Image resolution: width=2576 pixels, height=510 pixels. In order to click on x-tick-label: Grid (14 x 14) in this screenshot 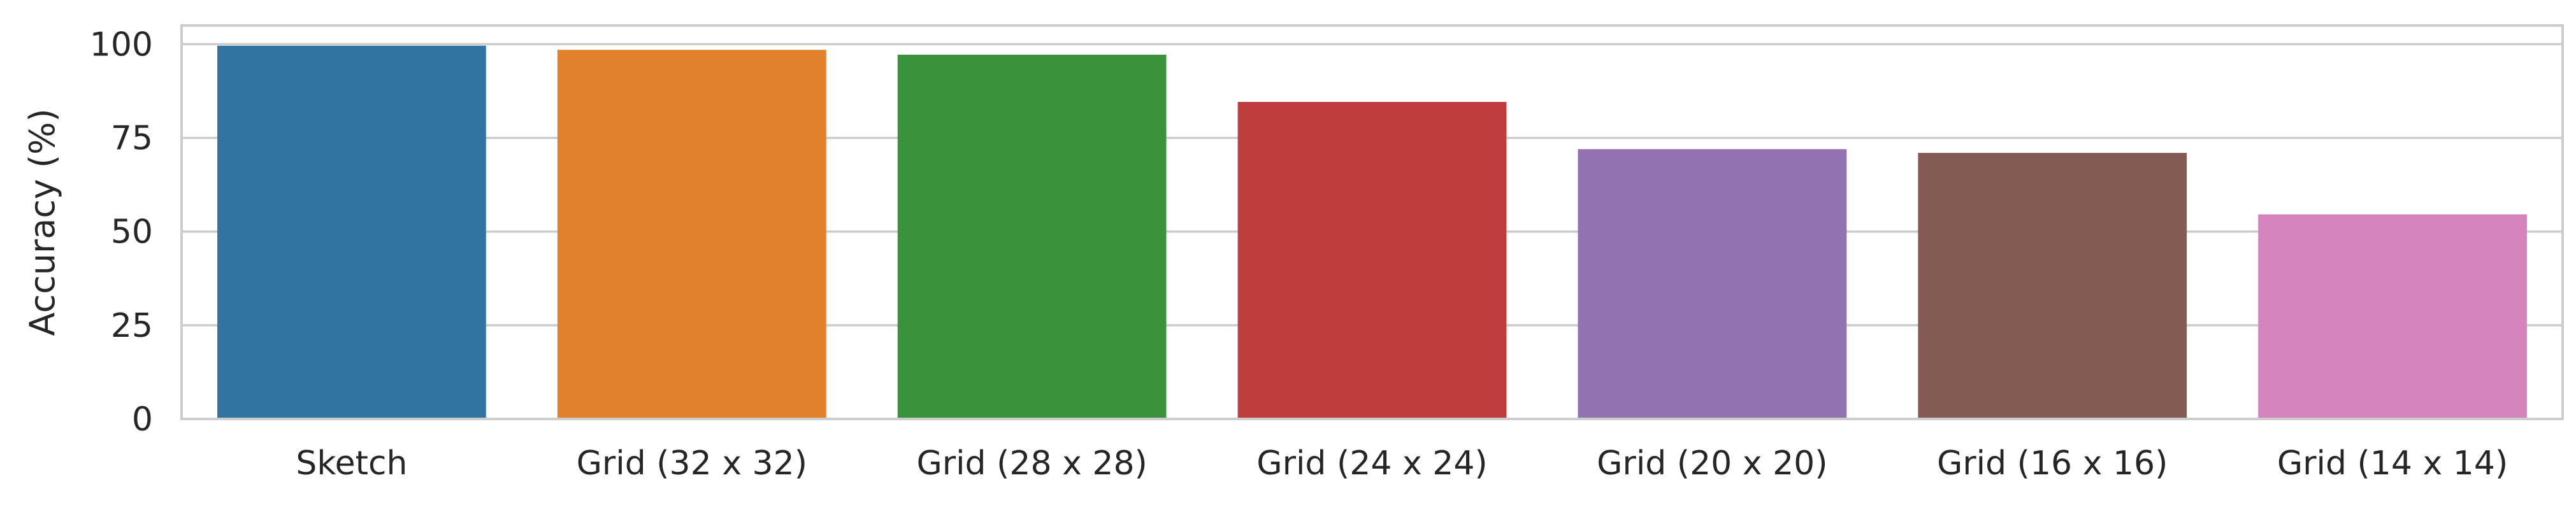, I will do `click(2392, 463)`.